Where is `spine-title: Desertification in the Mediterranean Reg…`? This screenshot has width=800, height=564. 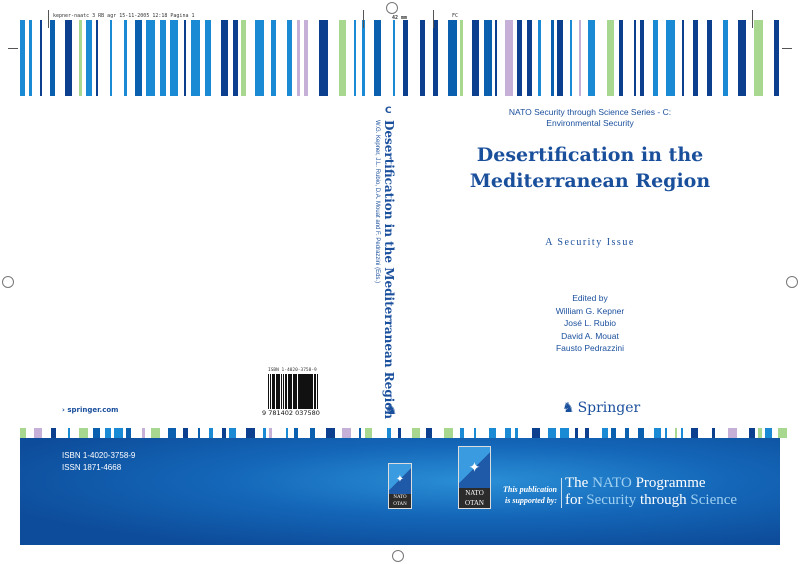
spine-title: Desertification in the Mediterranean Reg… is located at coordinates (389, 269).